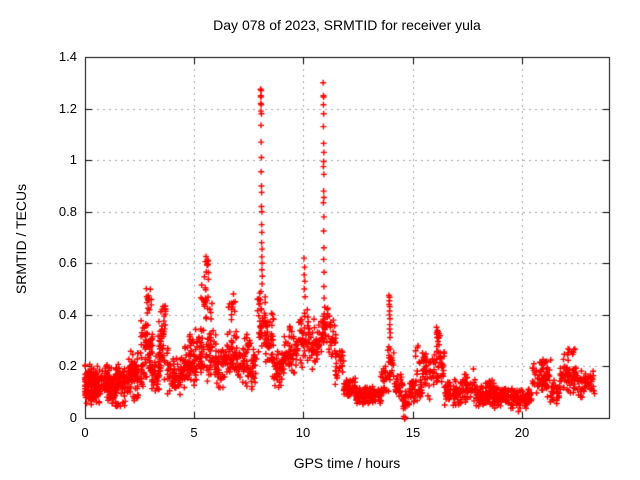 Image resolution: width=640 pixels, height=480 pixels. What do you see at coordinates (67, 314) in the screenshot?
I see `y-tick-label: 0.4` at bounding box center [67, 314].